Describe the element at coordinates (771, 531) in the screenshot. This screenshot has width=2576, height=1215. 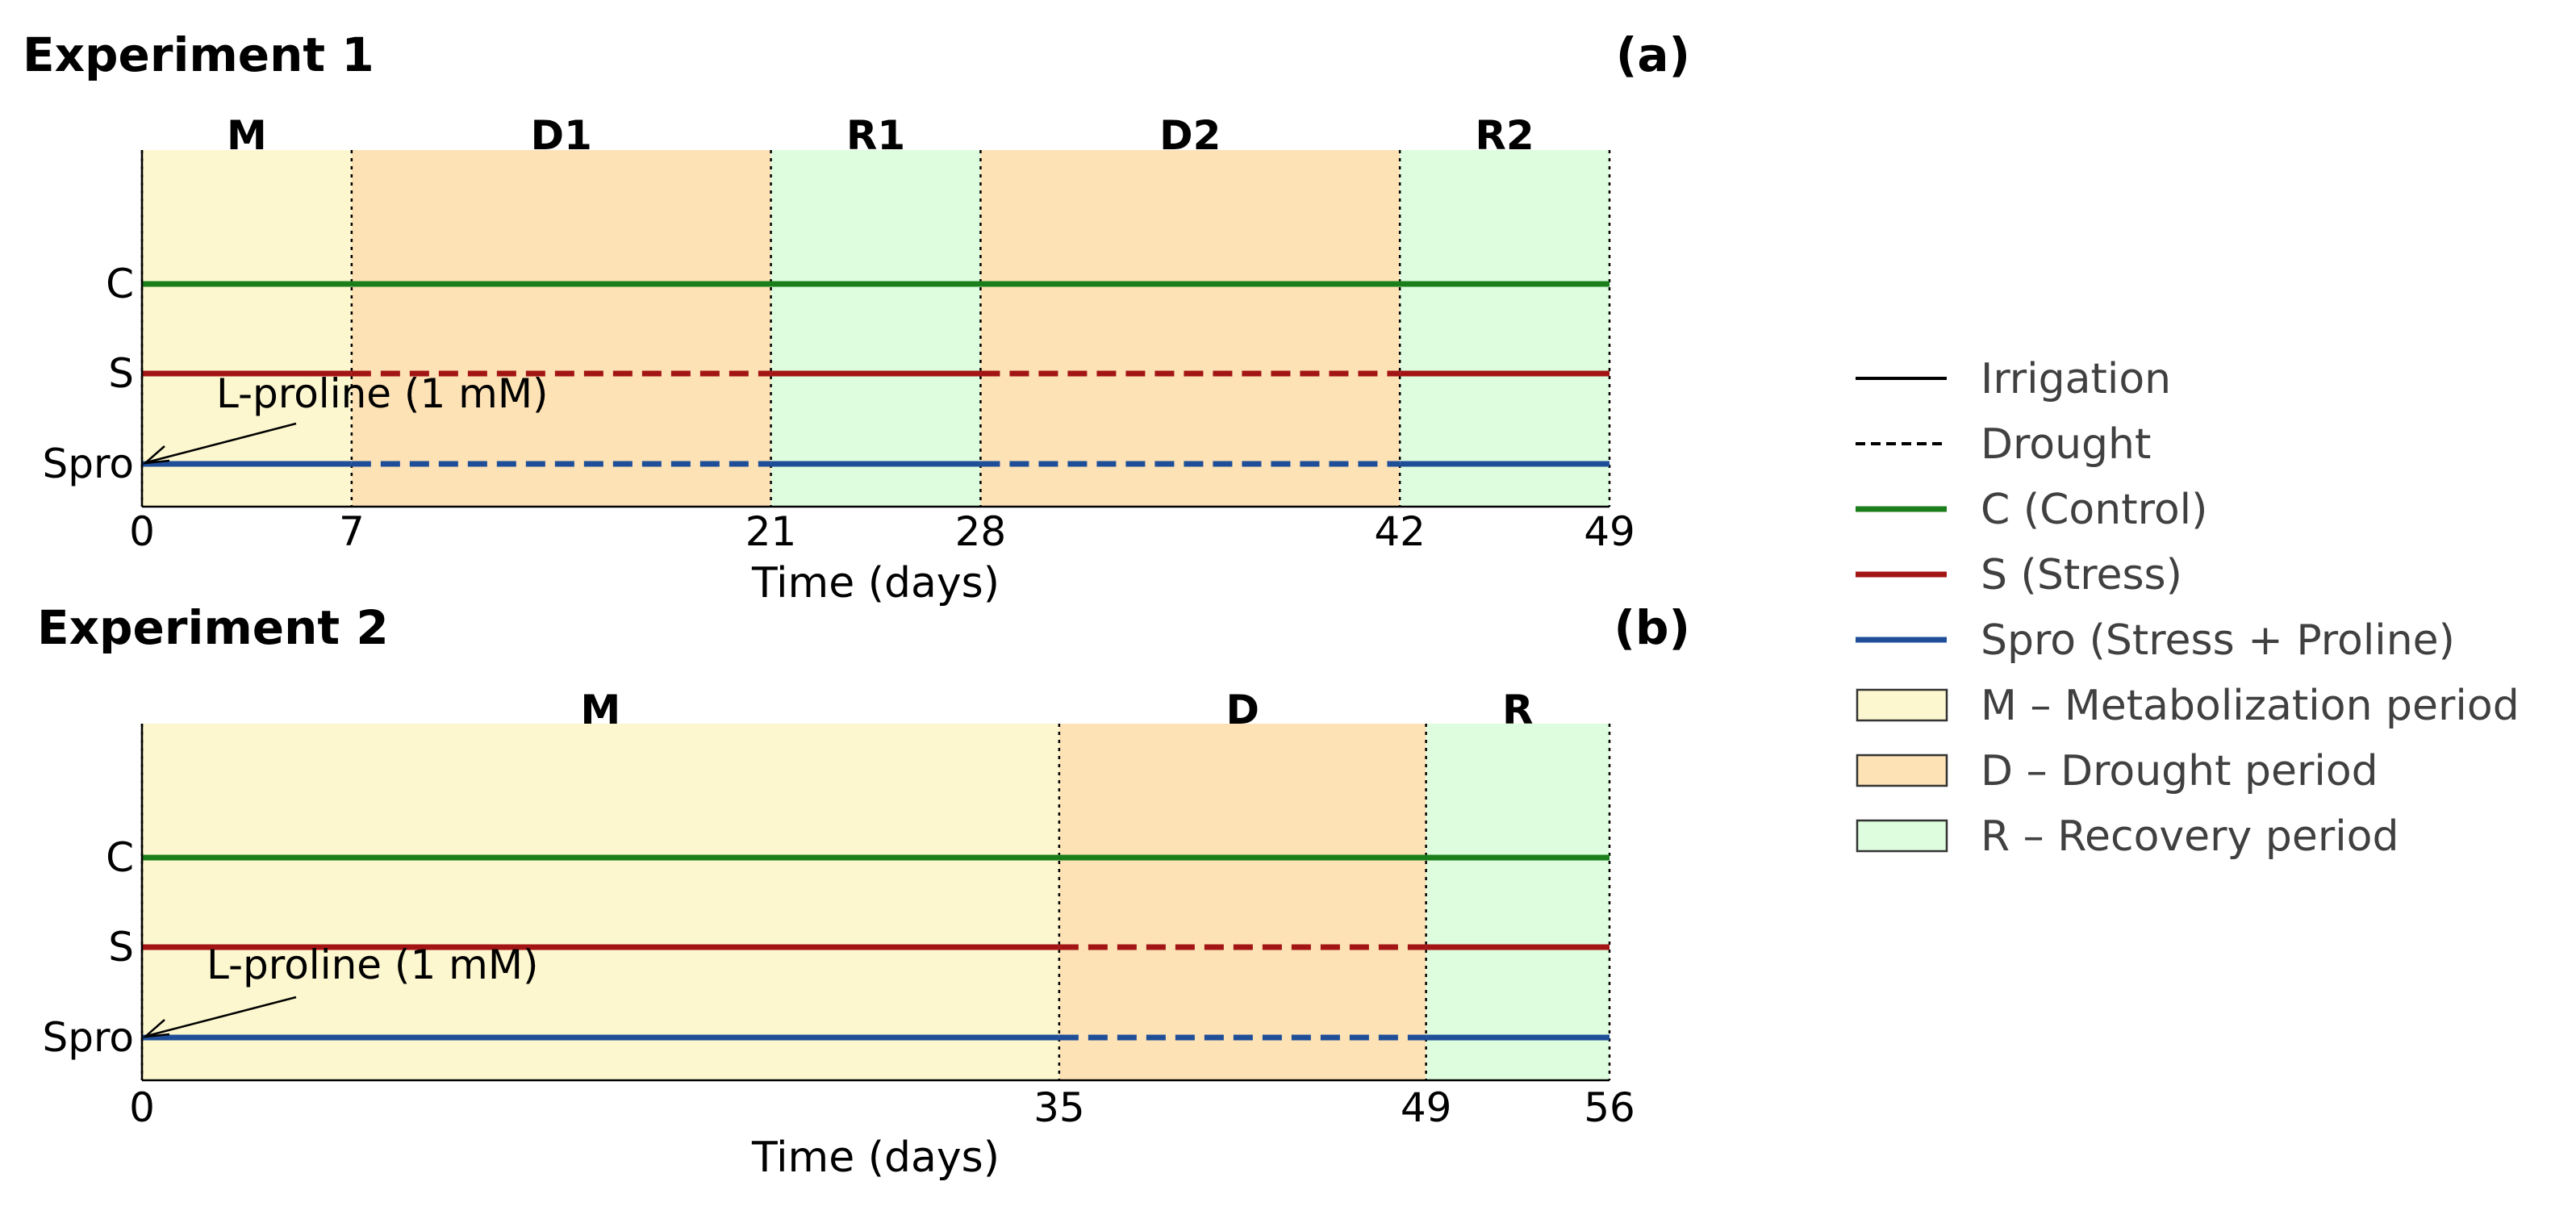
I see `x-tick-label: 21` at that location.